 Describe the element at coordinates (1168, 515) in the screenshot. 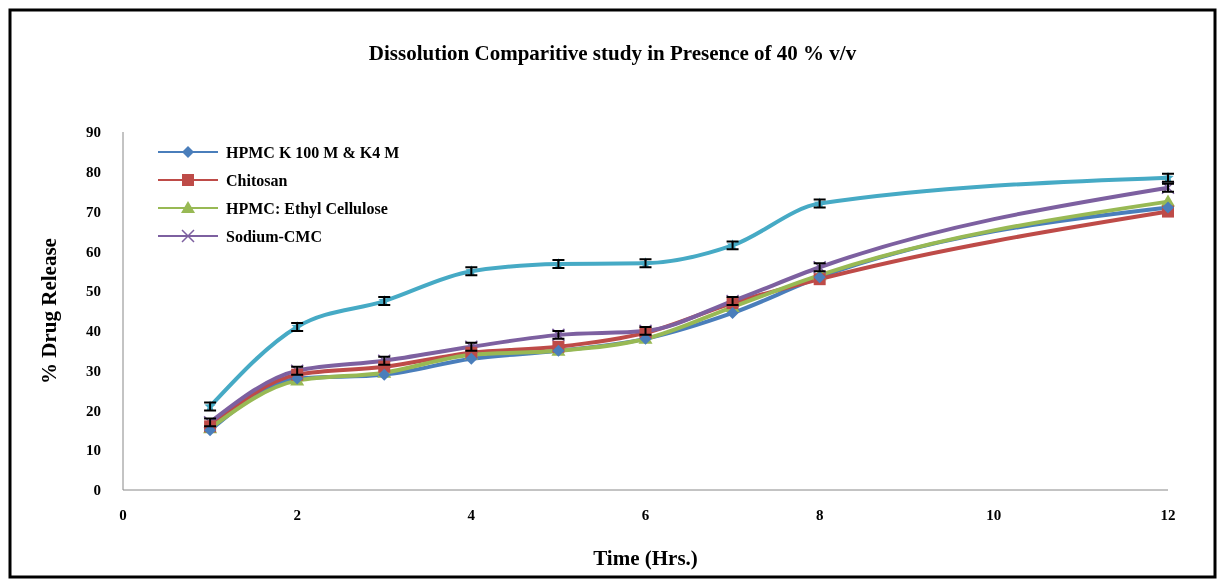

I see `x-tick-label: 12` at that location.